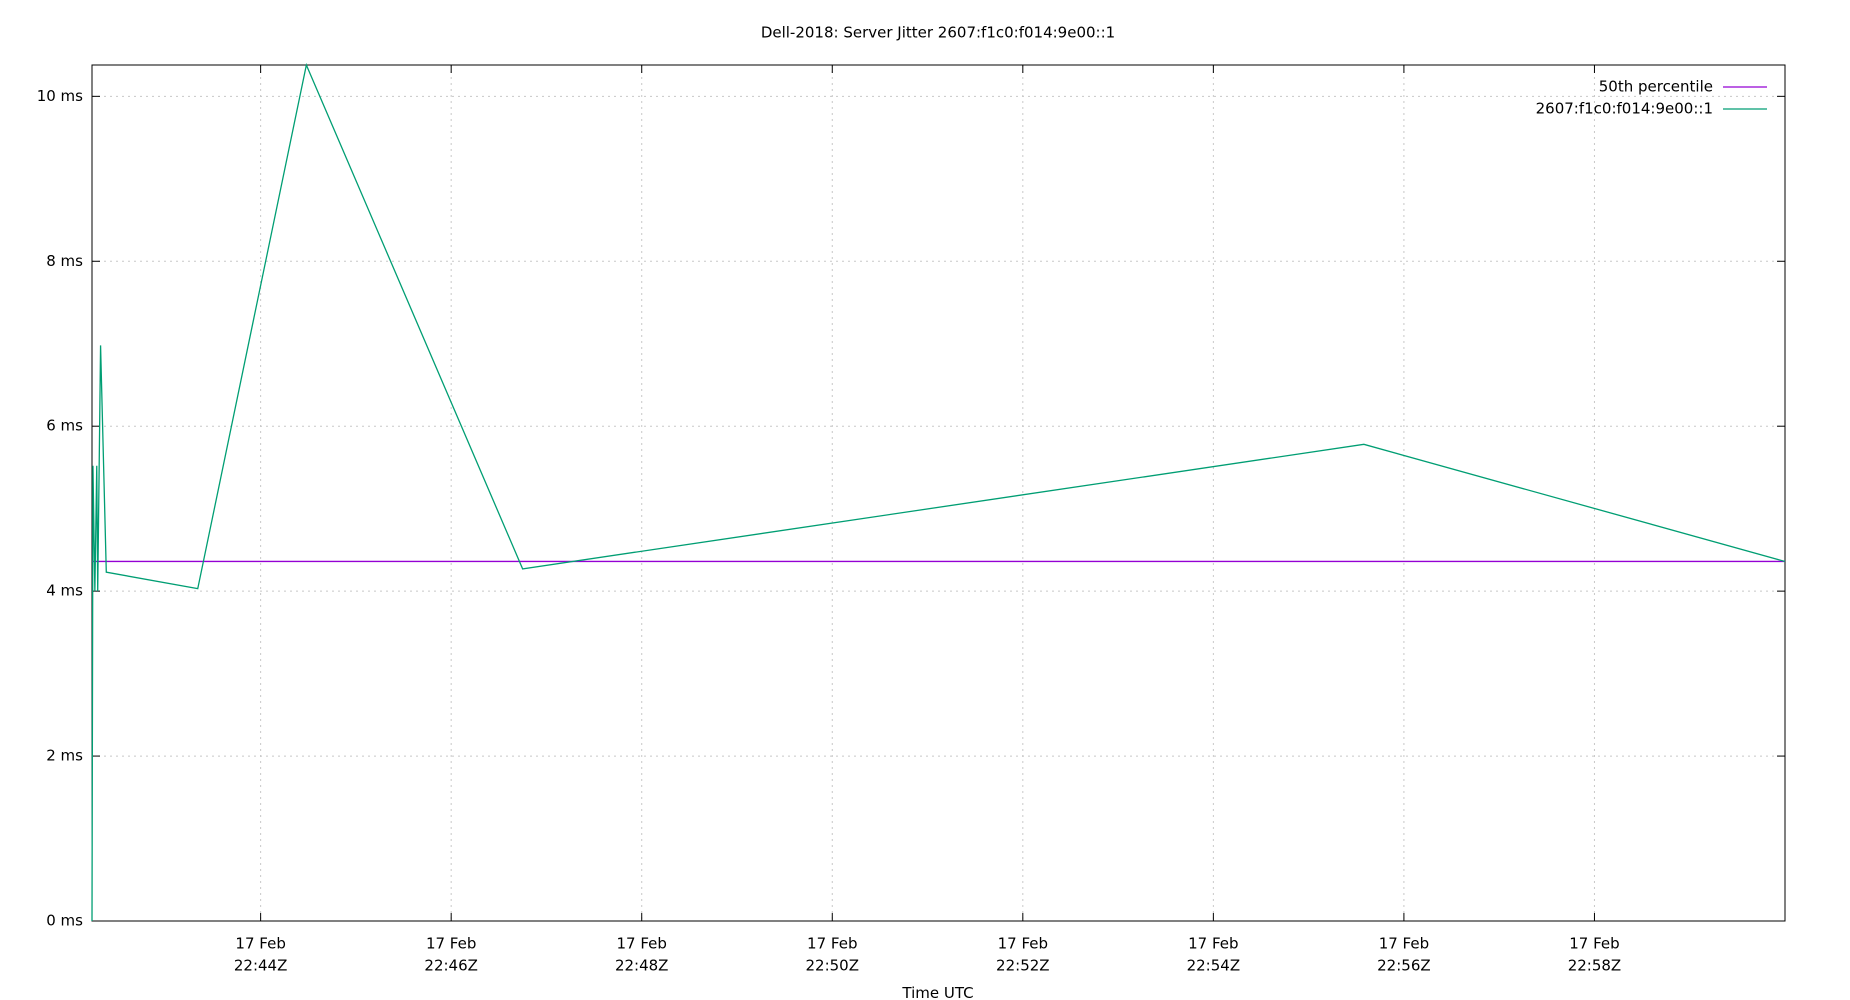 The width and height of the screenshot is (1850, 1000). What do you see at coordinates (1023, 966) in the screenshot?
I see `x-tick-label: 22:52Z` at bounding box center [1023, 966].